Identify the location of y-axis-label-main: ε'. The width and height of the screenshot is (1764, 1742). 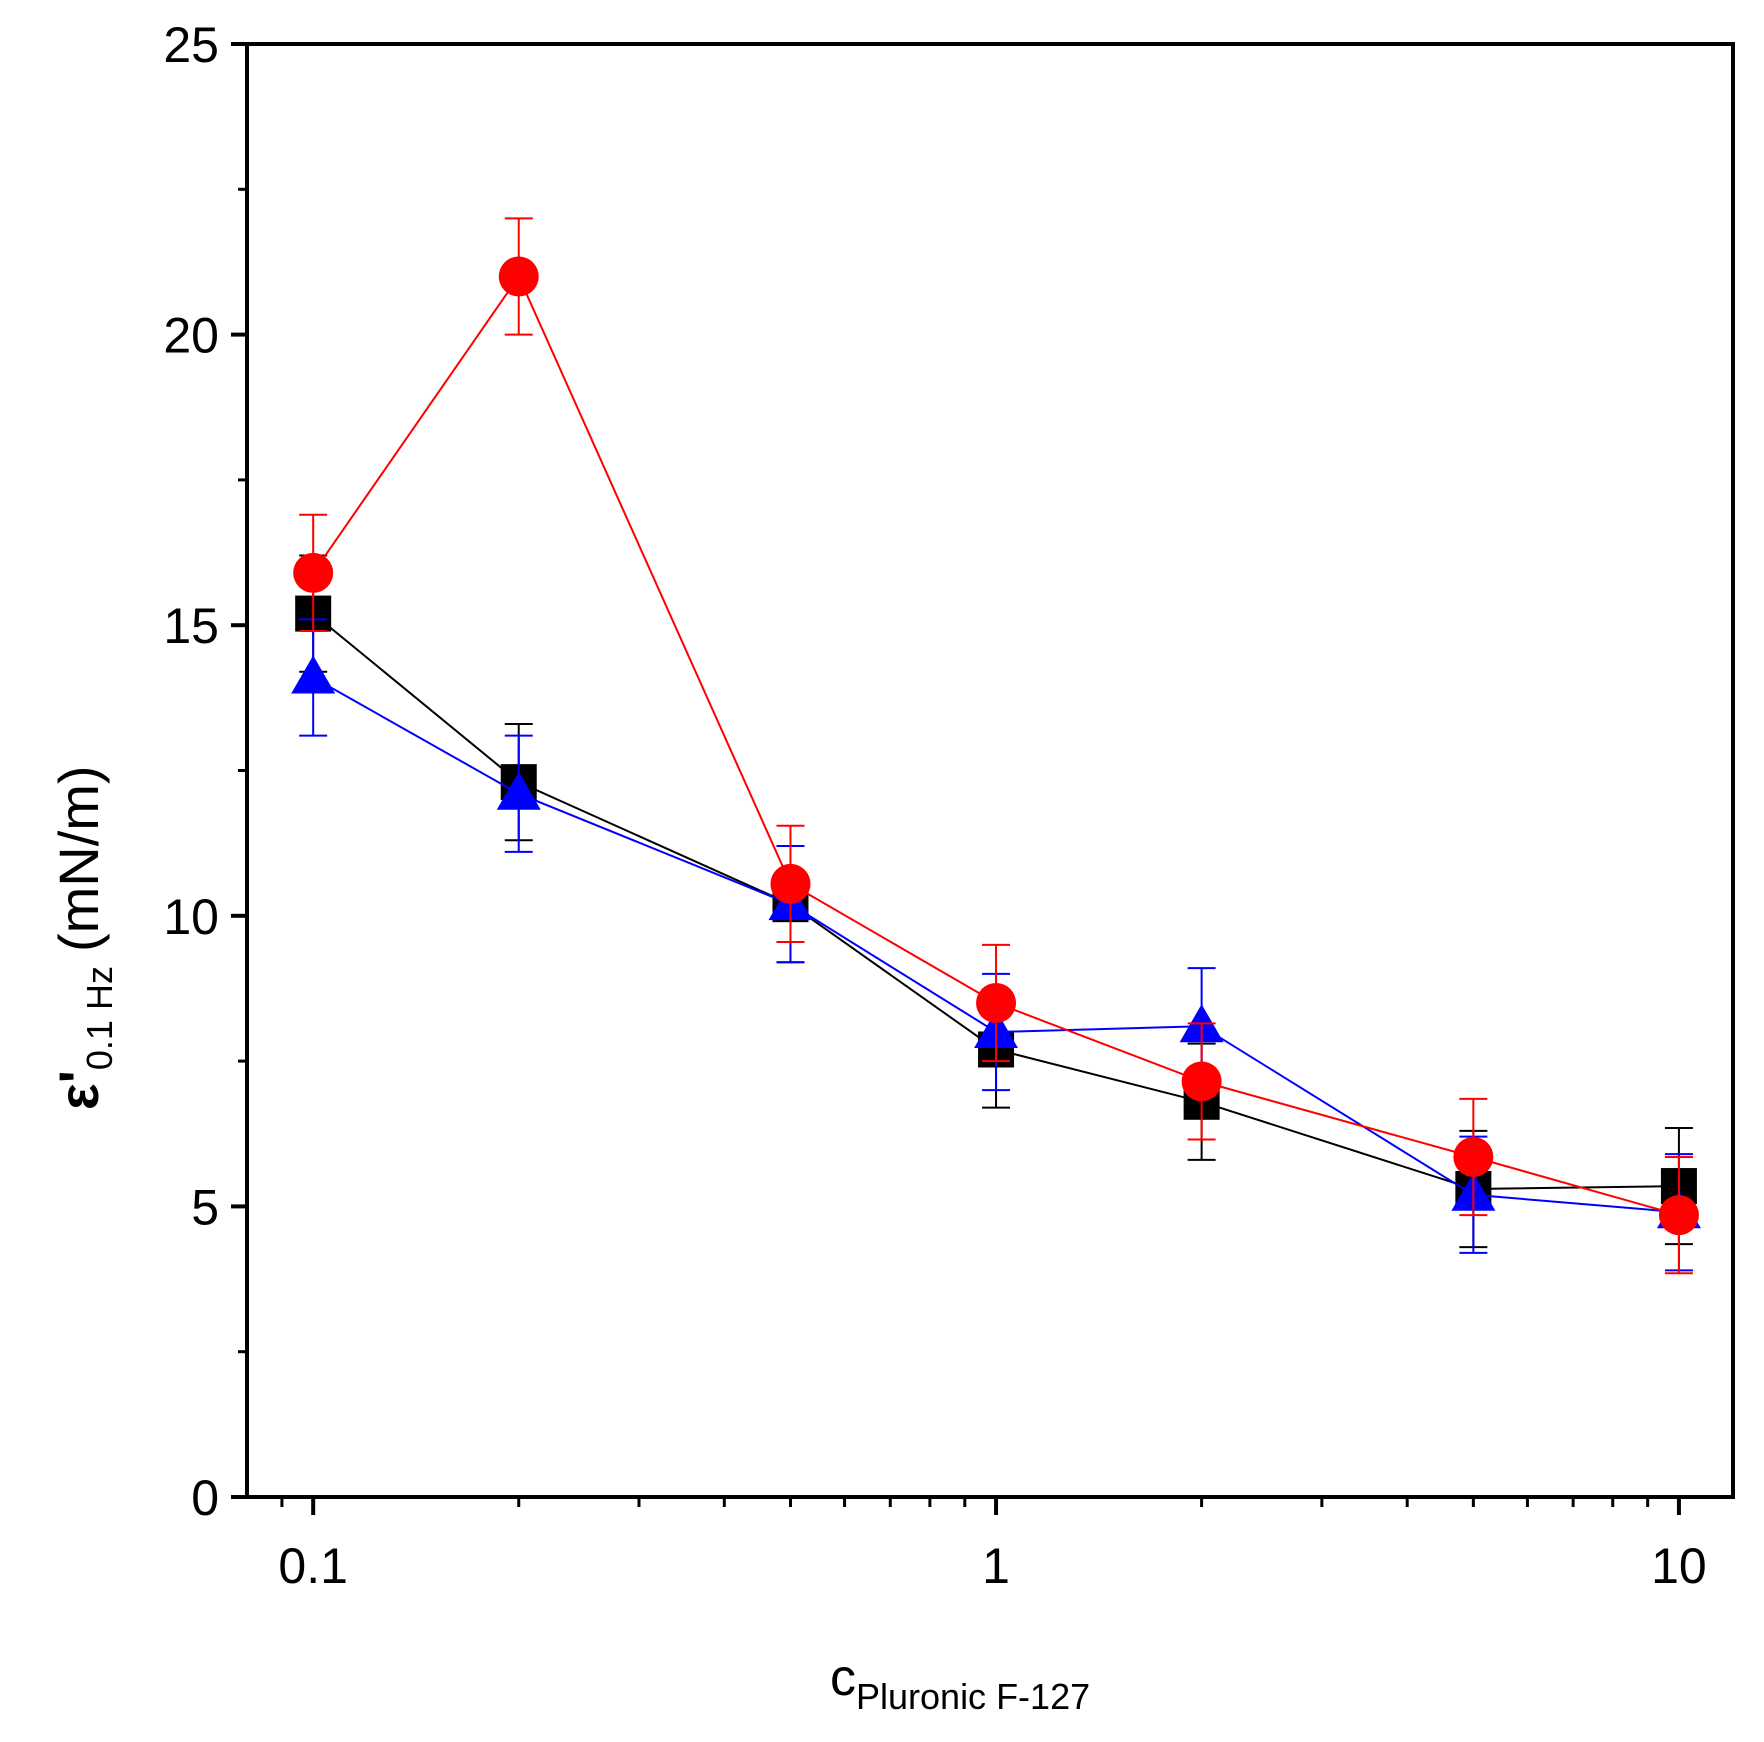
(78, 1090).